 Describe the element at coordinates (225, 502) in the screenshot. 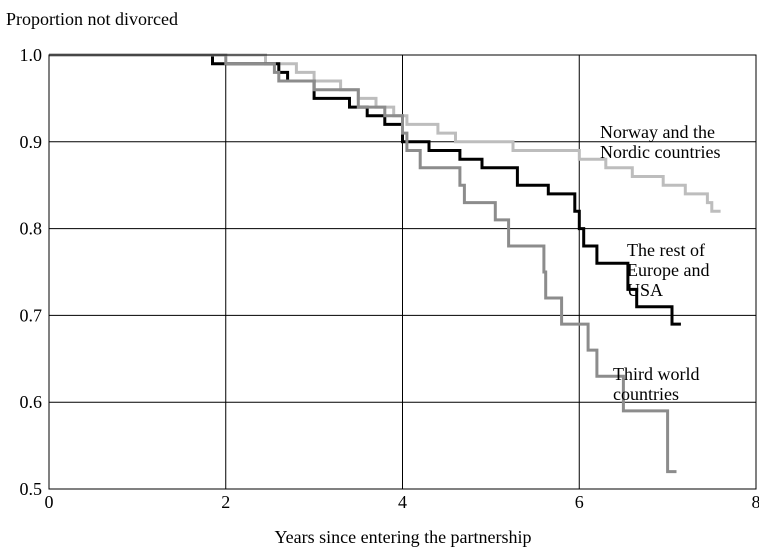

I see `x-tick-label: 2` at that location.